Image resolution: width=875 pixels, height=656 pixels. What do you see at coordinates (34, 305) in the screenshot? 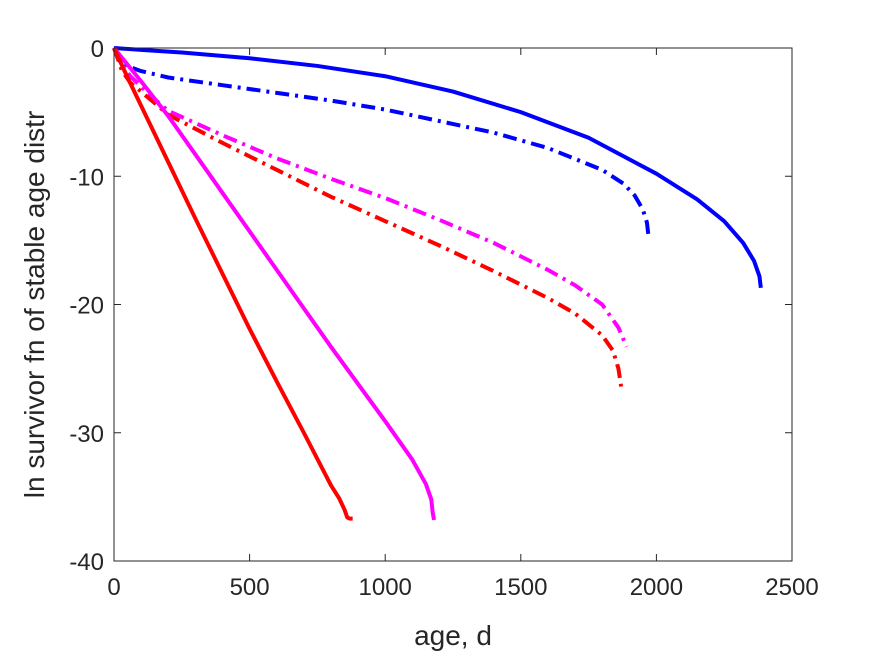
I see `y-axis-label: ln survivor fn of stable age distr` at bounding box center [34, 305].